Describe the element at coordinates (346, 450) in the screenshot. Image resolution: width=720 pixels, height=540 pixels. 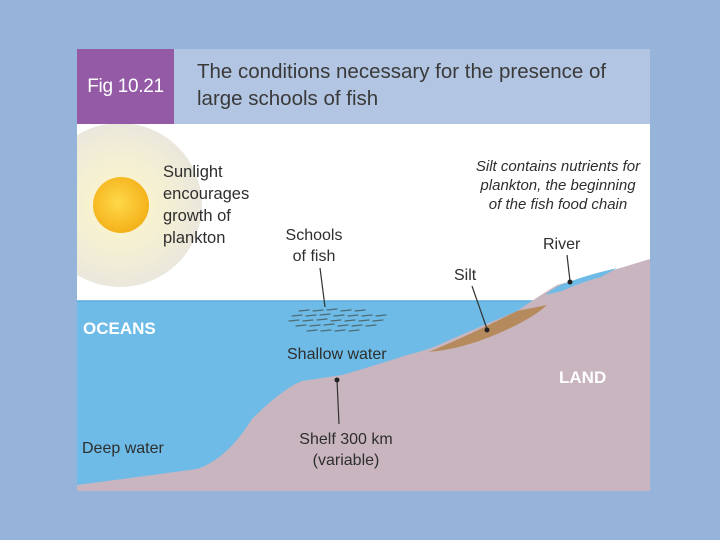
I see `shelf-label: Shelf 300 km (variable)` at that location.